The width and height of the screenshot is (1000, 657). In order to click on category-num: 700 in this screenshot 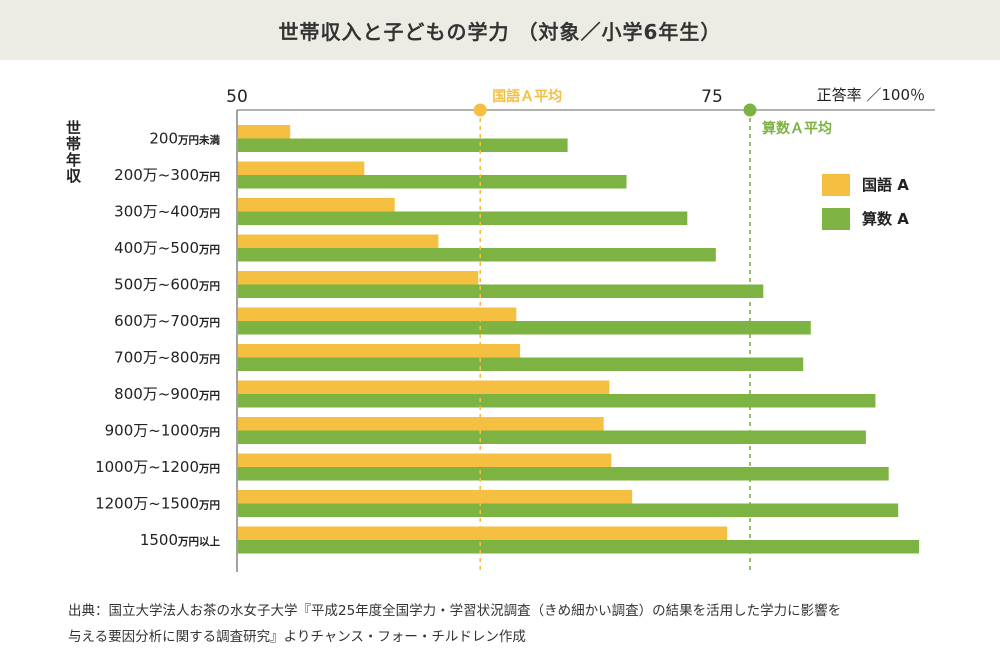, I will do `click(128, 358)`.